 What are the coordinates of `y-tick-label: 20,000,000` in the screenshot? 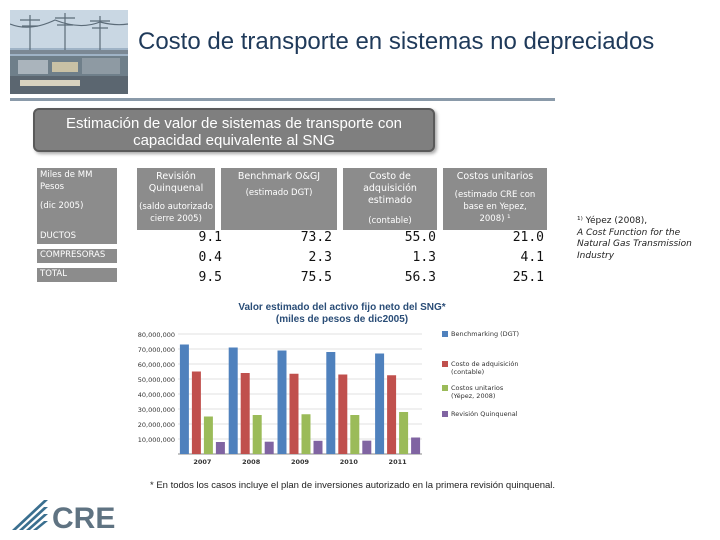 It's located at (156, 425).